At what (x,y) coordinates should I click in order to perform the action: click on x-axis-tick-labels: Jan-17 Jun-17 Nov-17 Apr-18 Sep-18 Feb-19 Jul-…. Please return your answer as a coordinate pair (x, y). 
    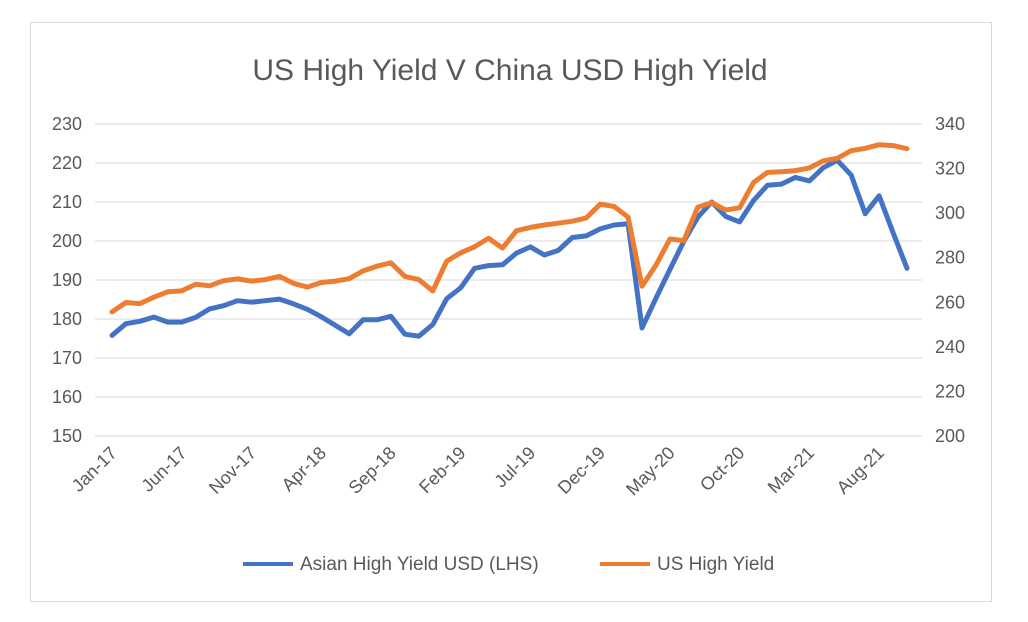
    Looking at the image, I should click on (478, 471).